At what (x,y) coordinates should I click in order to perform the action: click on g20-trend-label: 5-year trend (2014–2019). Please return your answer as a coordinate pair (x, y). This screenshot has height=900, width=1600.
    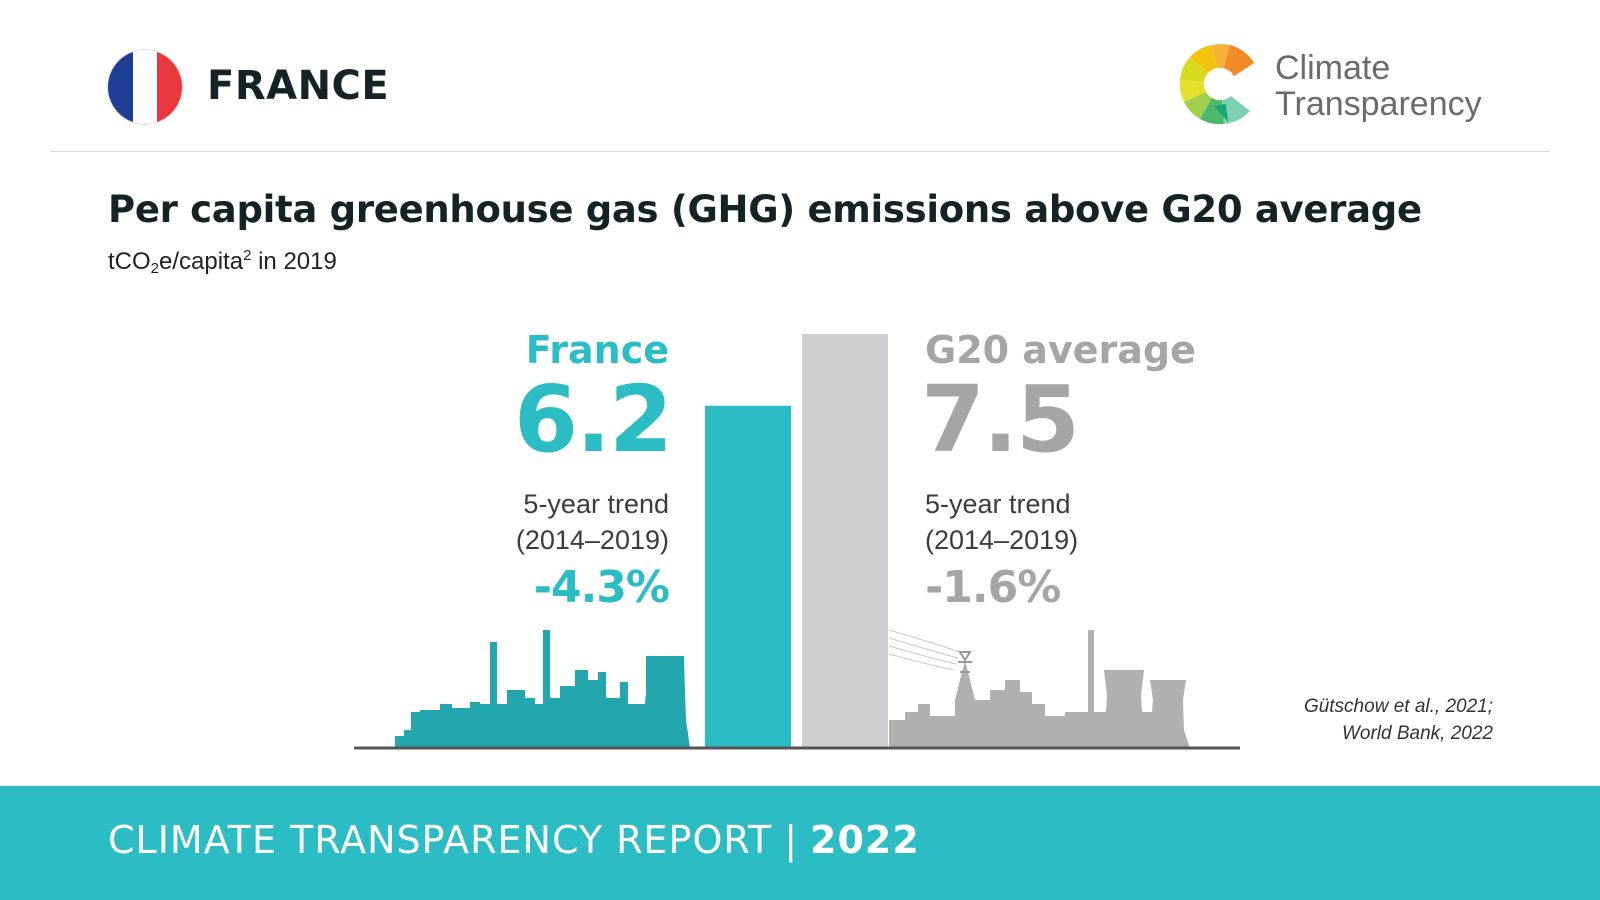
    Looking at the image, I should click on (1001, 522).